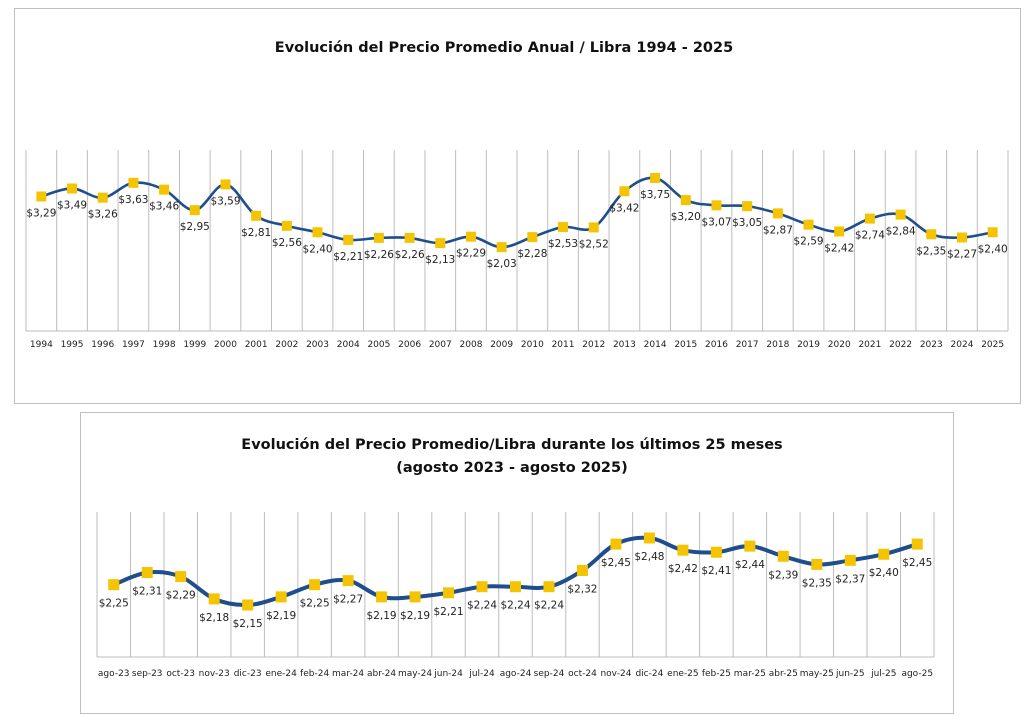 The height and width of the screenshot is (716, 1024). What do you see at coordinates (839, 248) in the screenshot?
I see `data-label: $2,42` at bounding box center [839, 248].